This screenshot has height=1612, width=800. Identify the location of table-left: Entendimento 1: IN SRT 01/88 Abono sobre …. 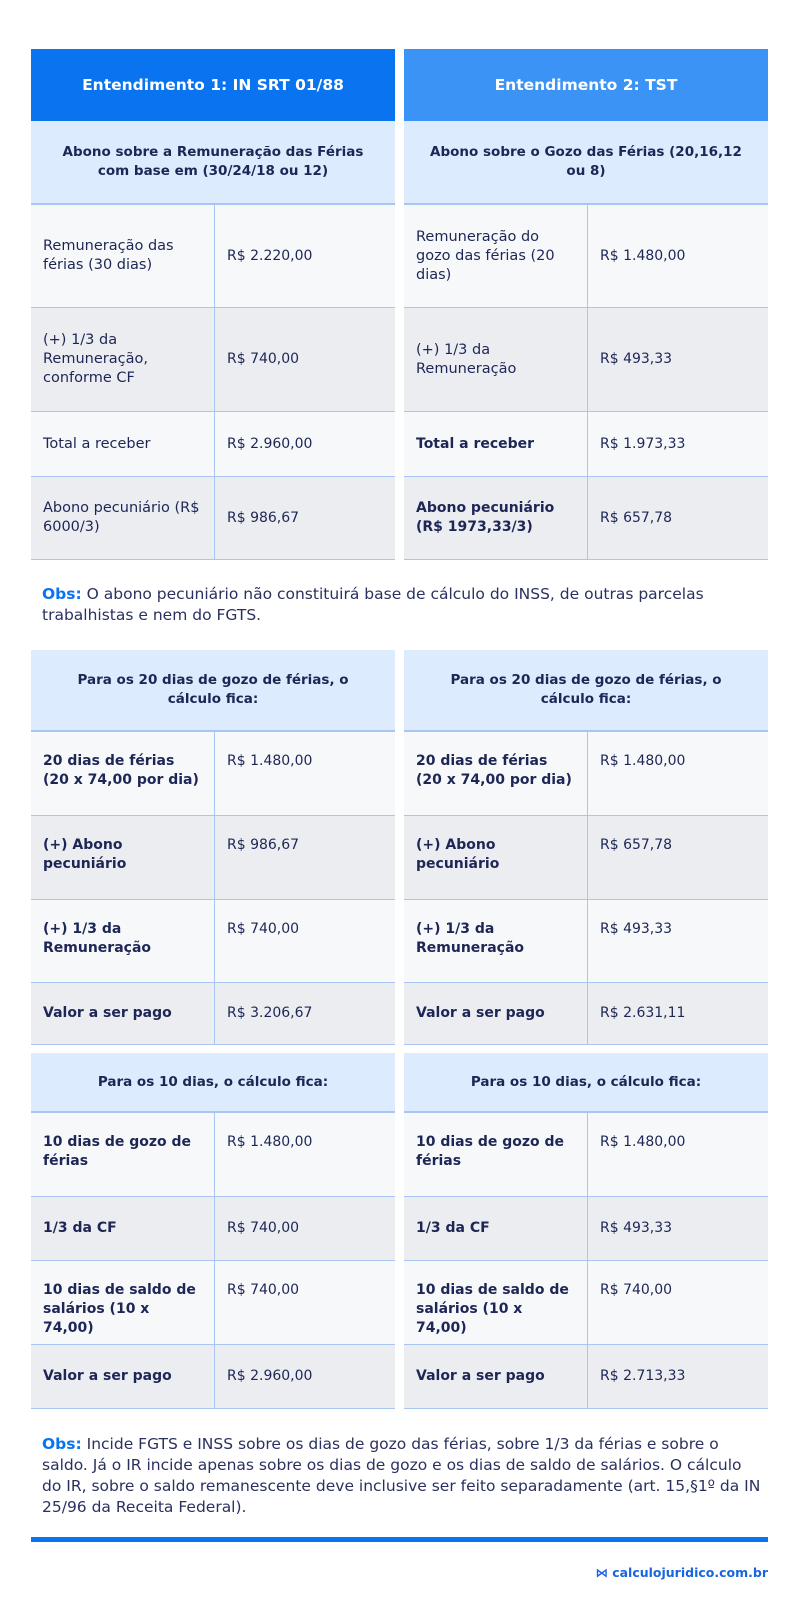
(213, 304).